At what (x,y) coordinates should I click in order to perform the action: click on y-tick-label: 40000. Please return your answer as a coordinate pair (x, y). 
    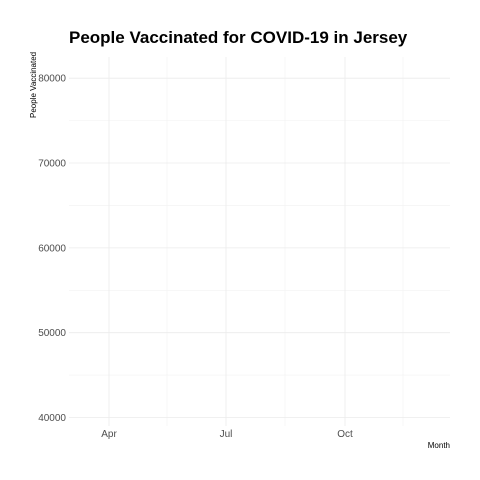
    Looking at the image, I should click on (52, 418).